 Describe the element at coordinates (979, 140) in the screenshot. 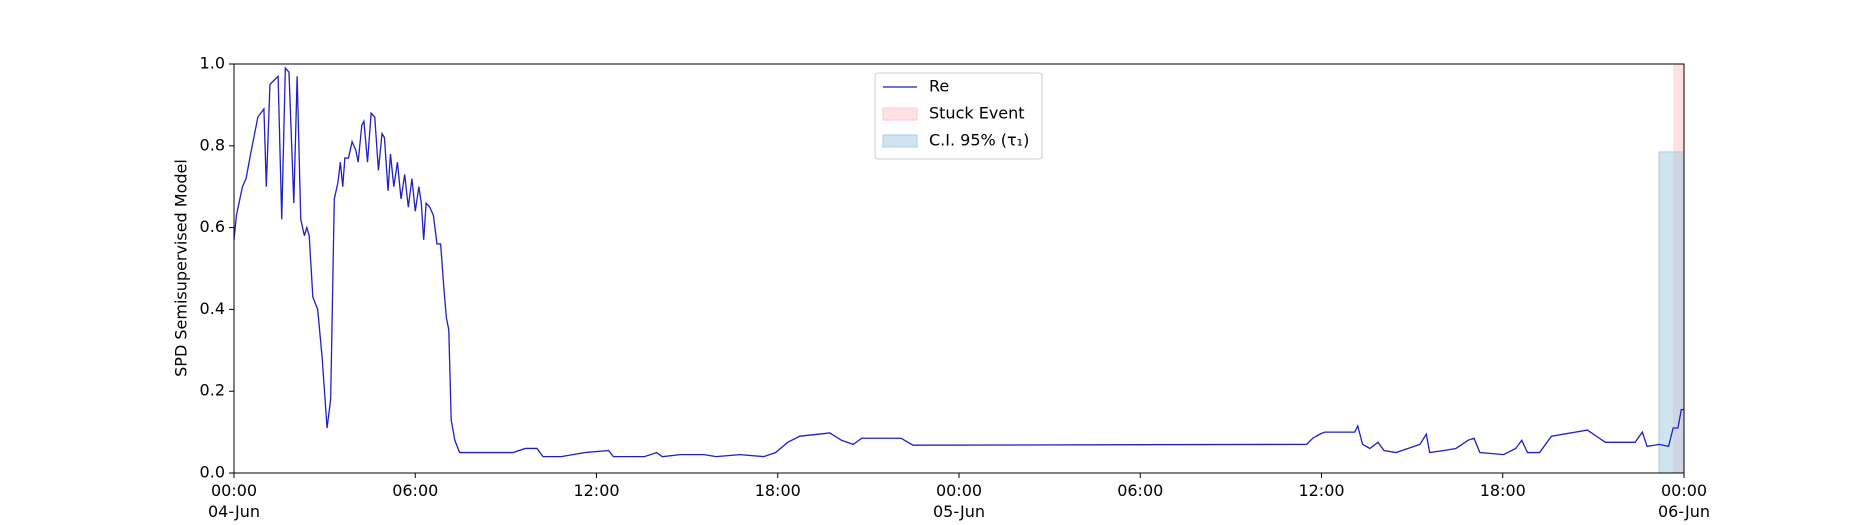

I see `legend-label: C.I. 95% (τ₁)` at that location.